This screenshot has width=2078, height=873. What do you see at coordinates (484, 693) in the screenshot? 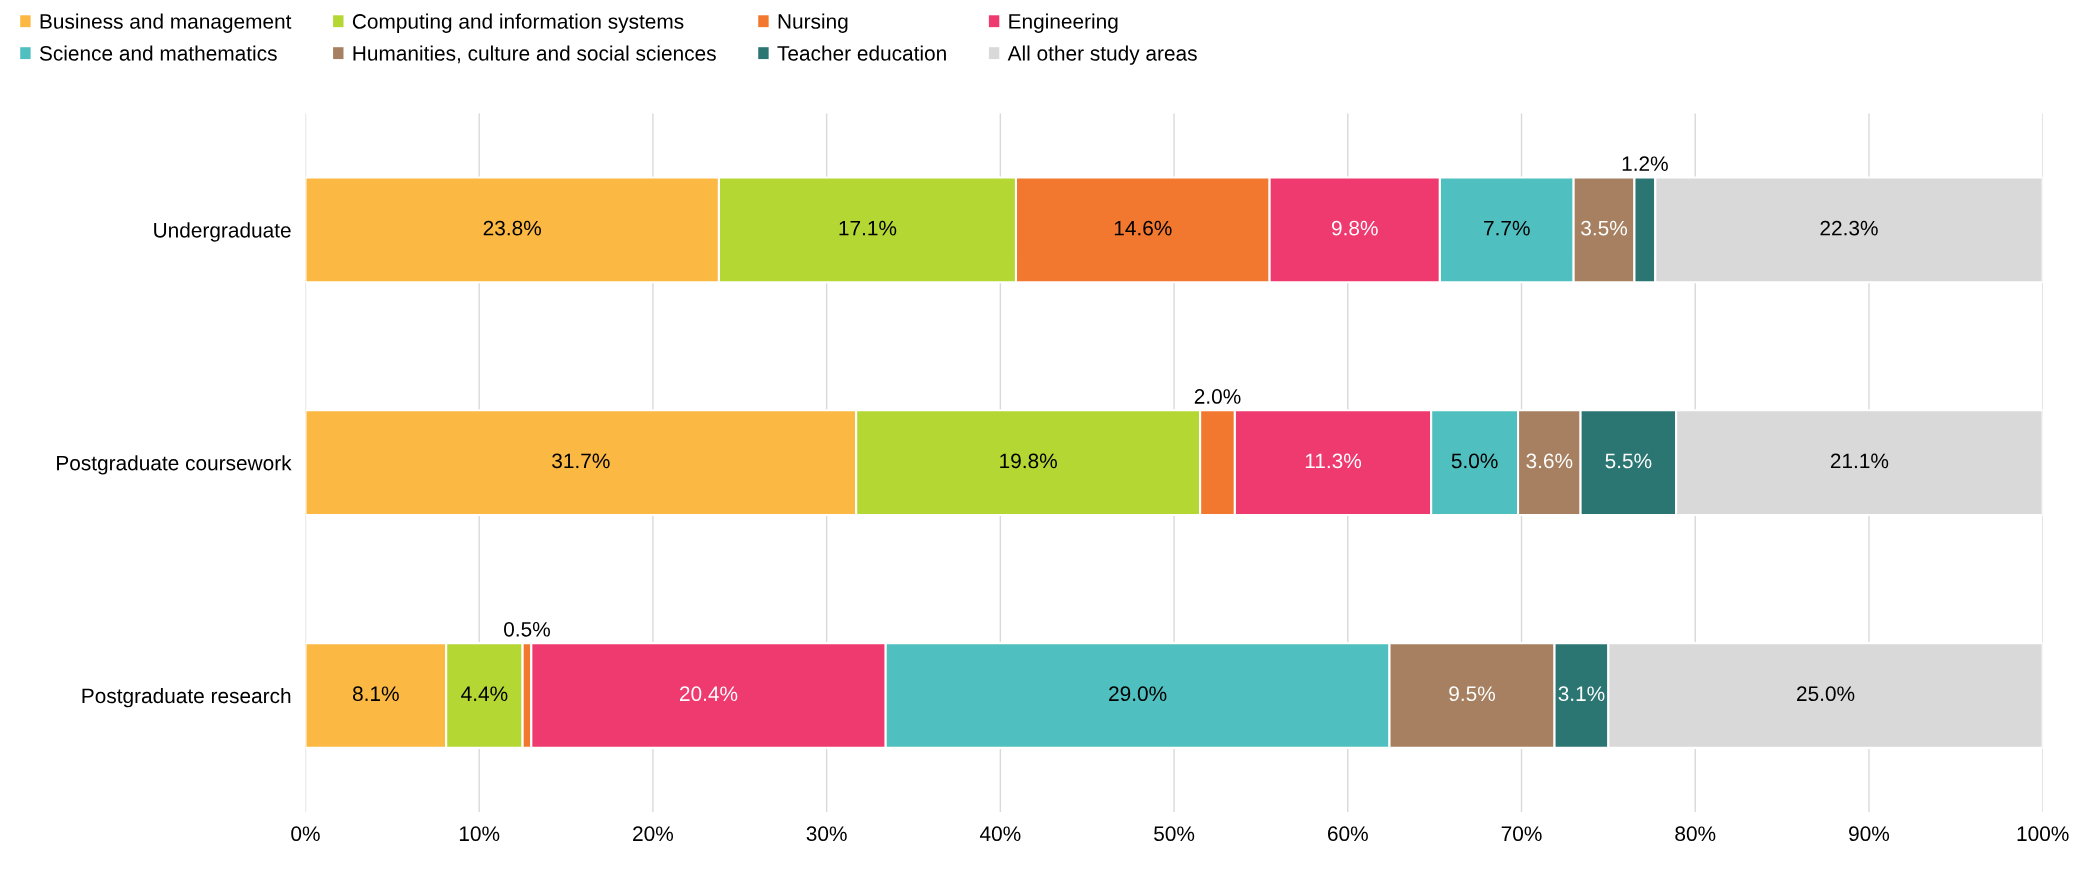
I see `data-label: 4.4%` at bounding box center [484, 693].